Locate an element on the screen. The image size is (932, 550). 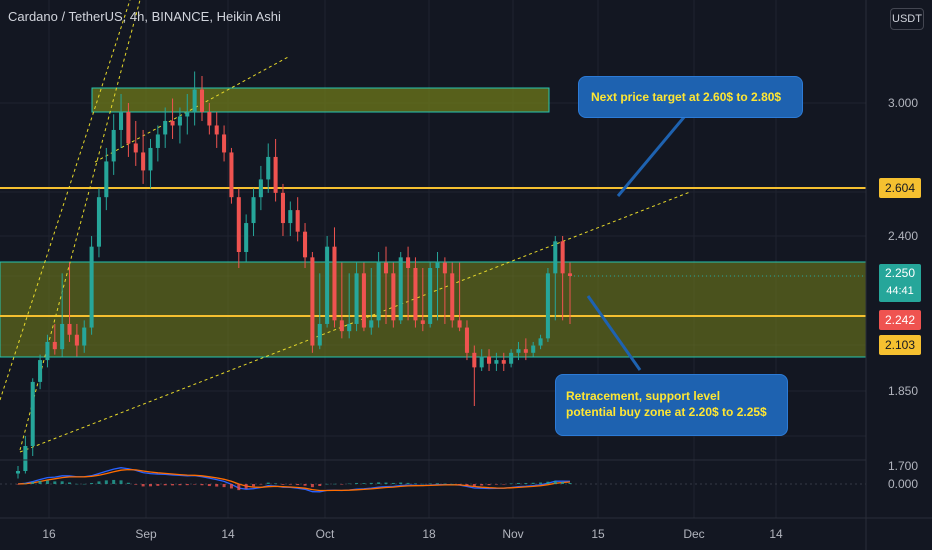
ytick-label: 1.850 is located at coordinates (903, 391).